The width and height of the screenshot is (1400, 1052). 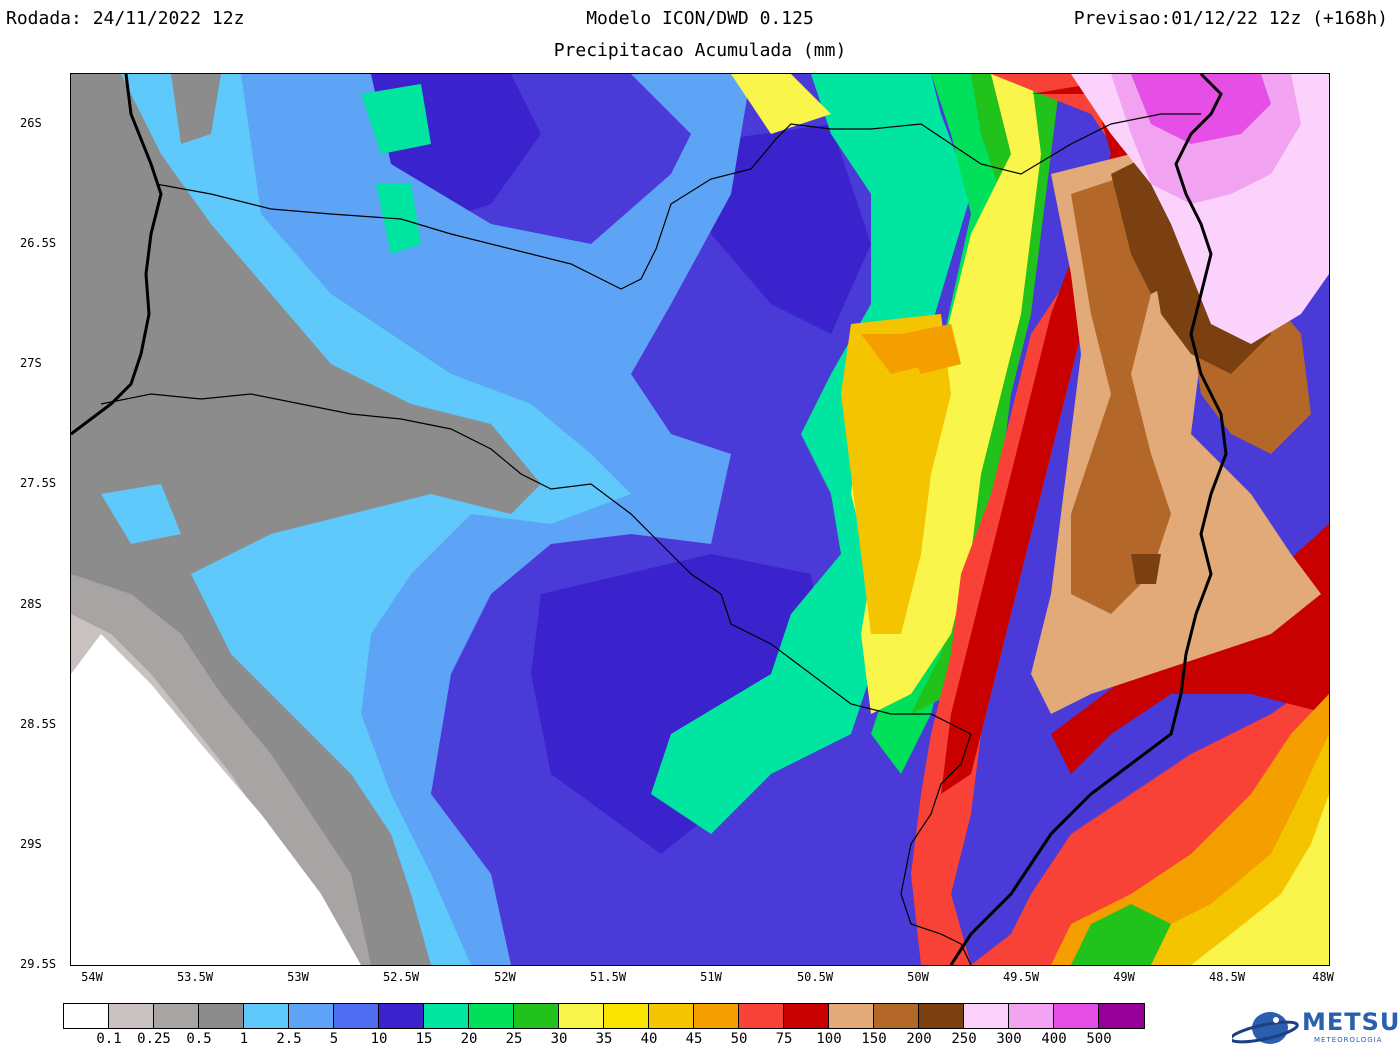 What do you see at coordinates (1099, 1039) in the screenshot?
I see `legend-label: 500` at bounding box center [1099, 1039].